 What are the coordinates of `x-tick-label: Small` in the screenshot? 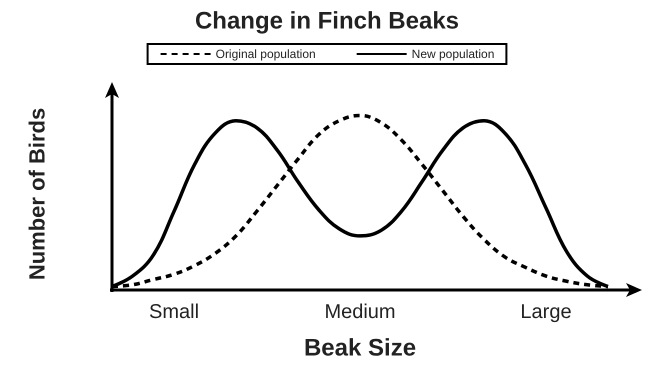 It's located at (174, 312).